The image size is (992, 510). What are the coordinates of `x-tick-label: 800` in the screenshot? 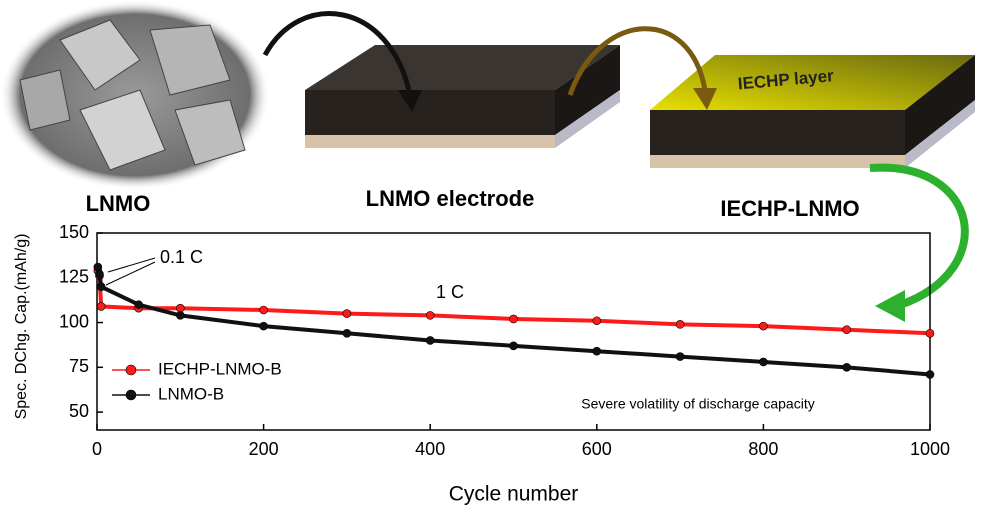 It's located at (763, 449).